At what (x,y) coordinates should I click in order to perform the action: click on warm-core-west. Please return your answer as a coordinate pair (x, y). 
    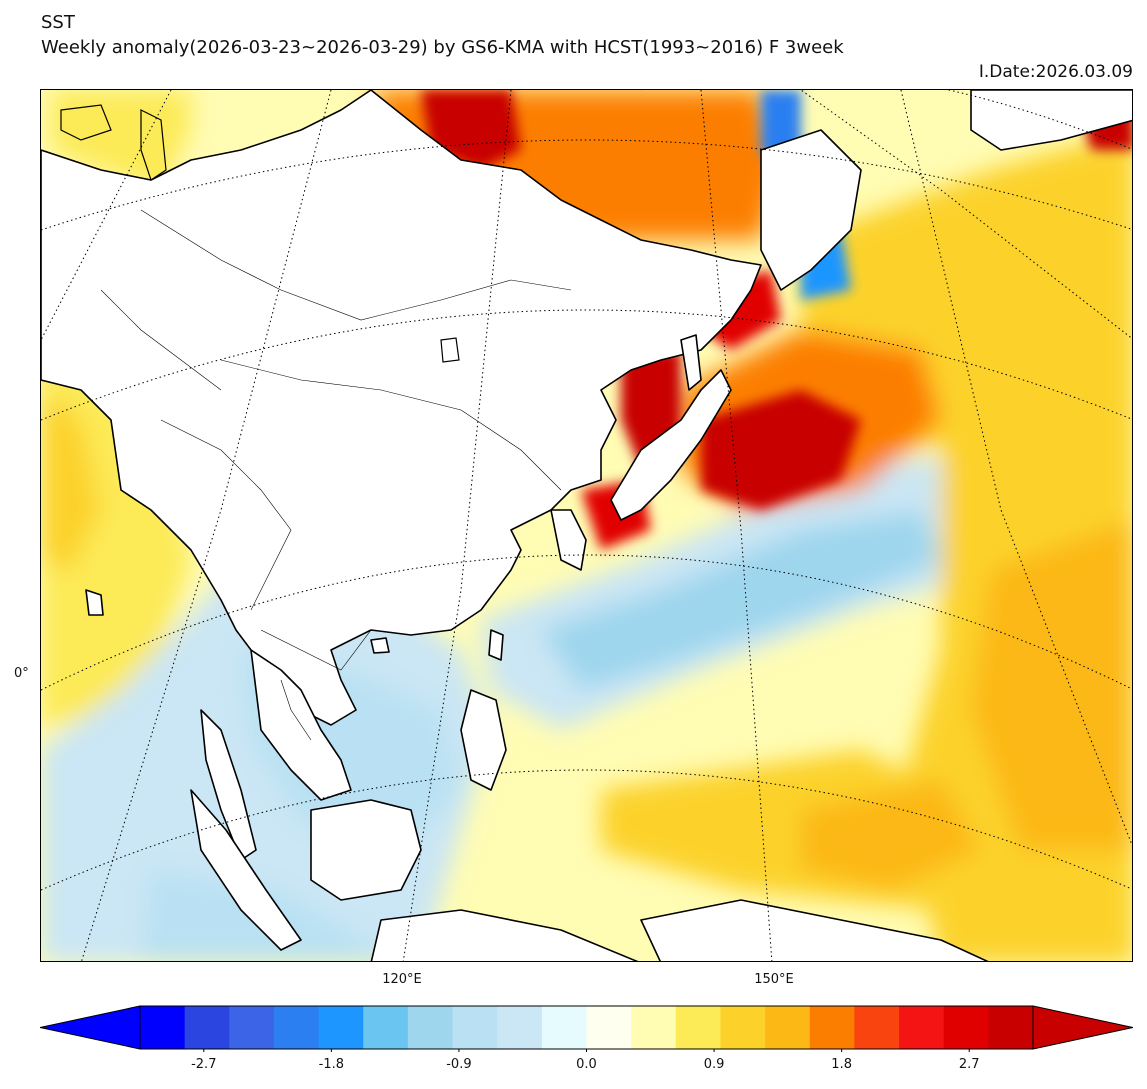
    Looking at the image, I should click on (71, 480).